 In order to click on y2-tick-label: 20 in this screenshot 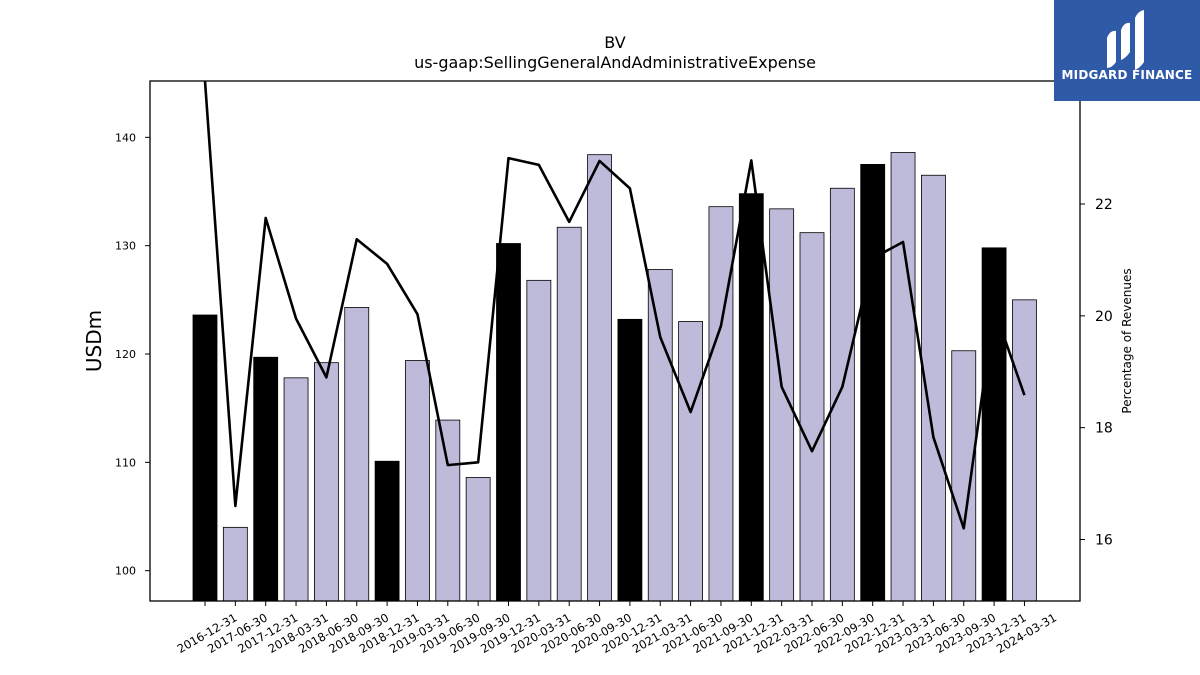, I will do `click(1104, 317)`.